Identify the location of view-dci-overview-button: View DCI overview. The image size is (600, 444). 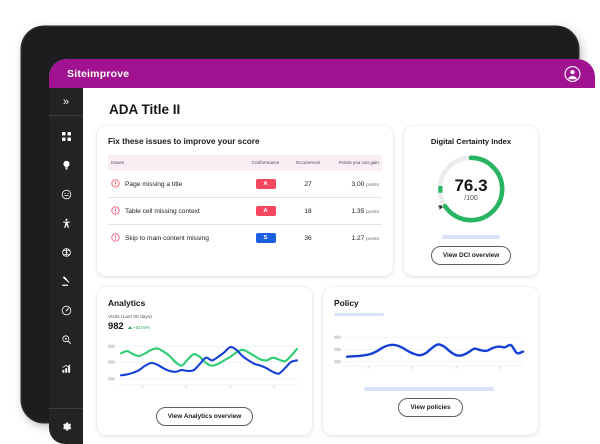
(471, 255).